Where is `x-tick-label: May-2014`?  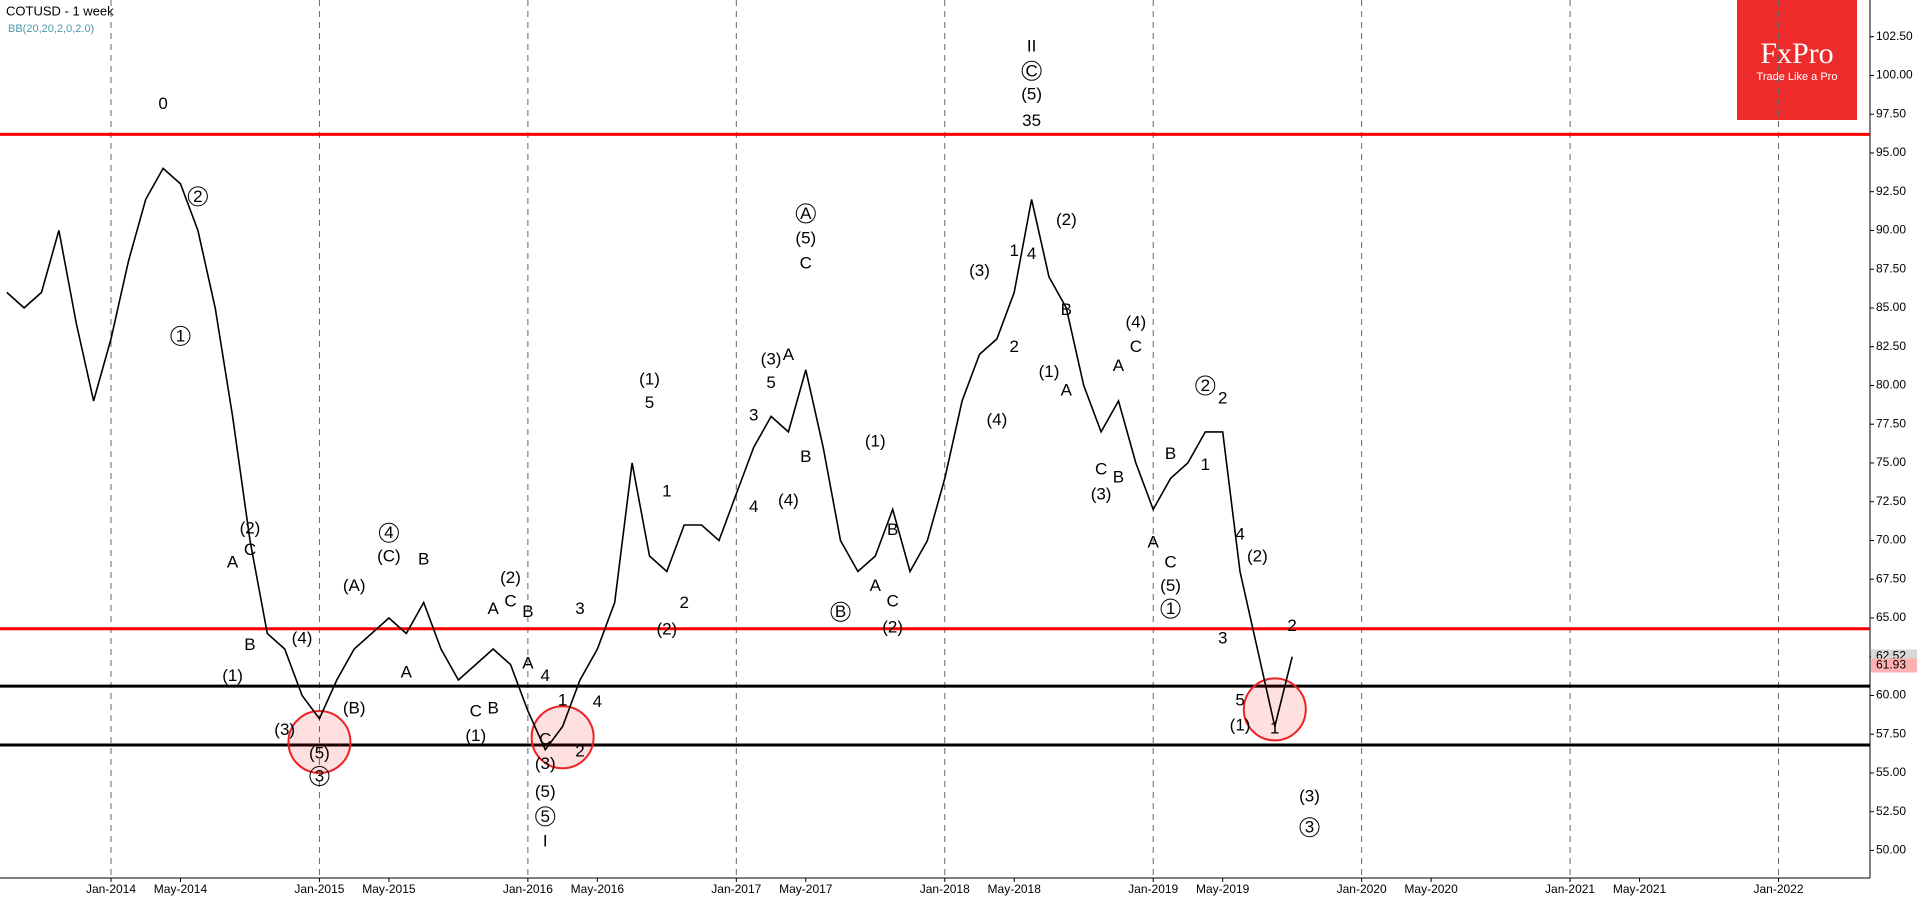 x-tick-label: May-2014 is located at coordinates (181, 889).